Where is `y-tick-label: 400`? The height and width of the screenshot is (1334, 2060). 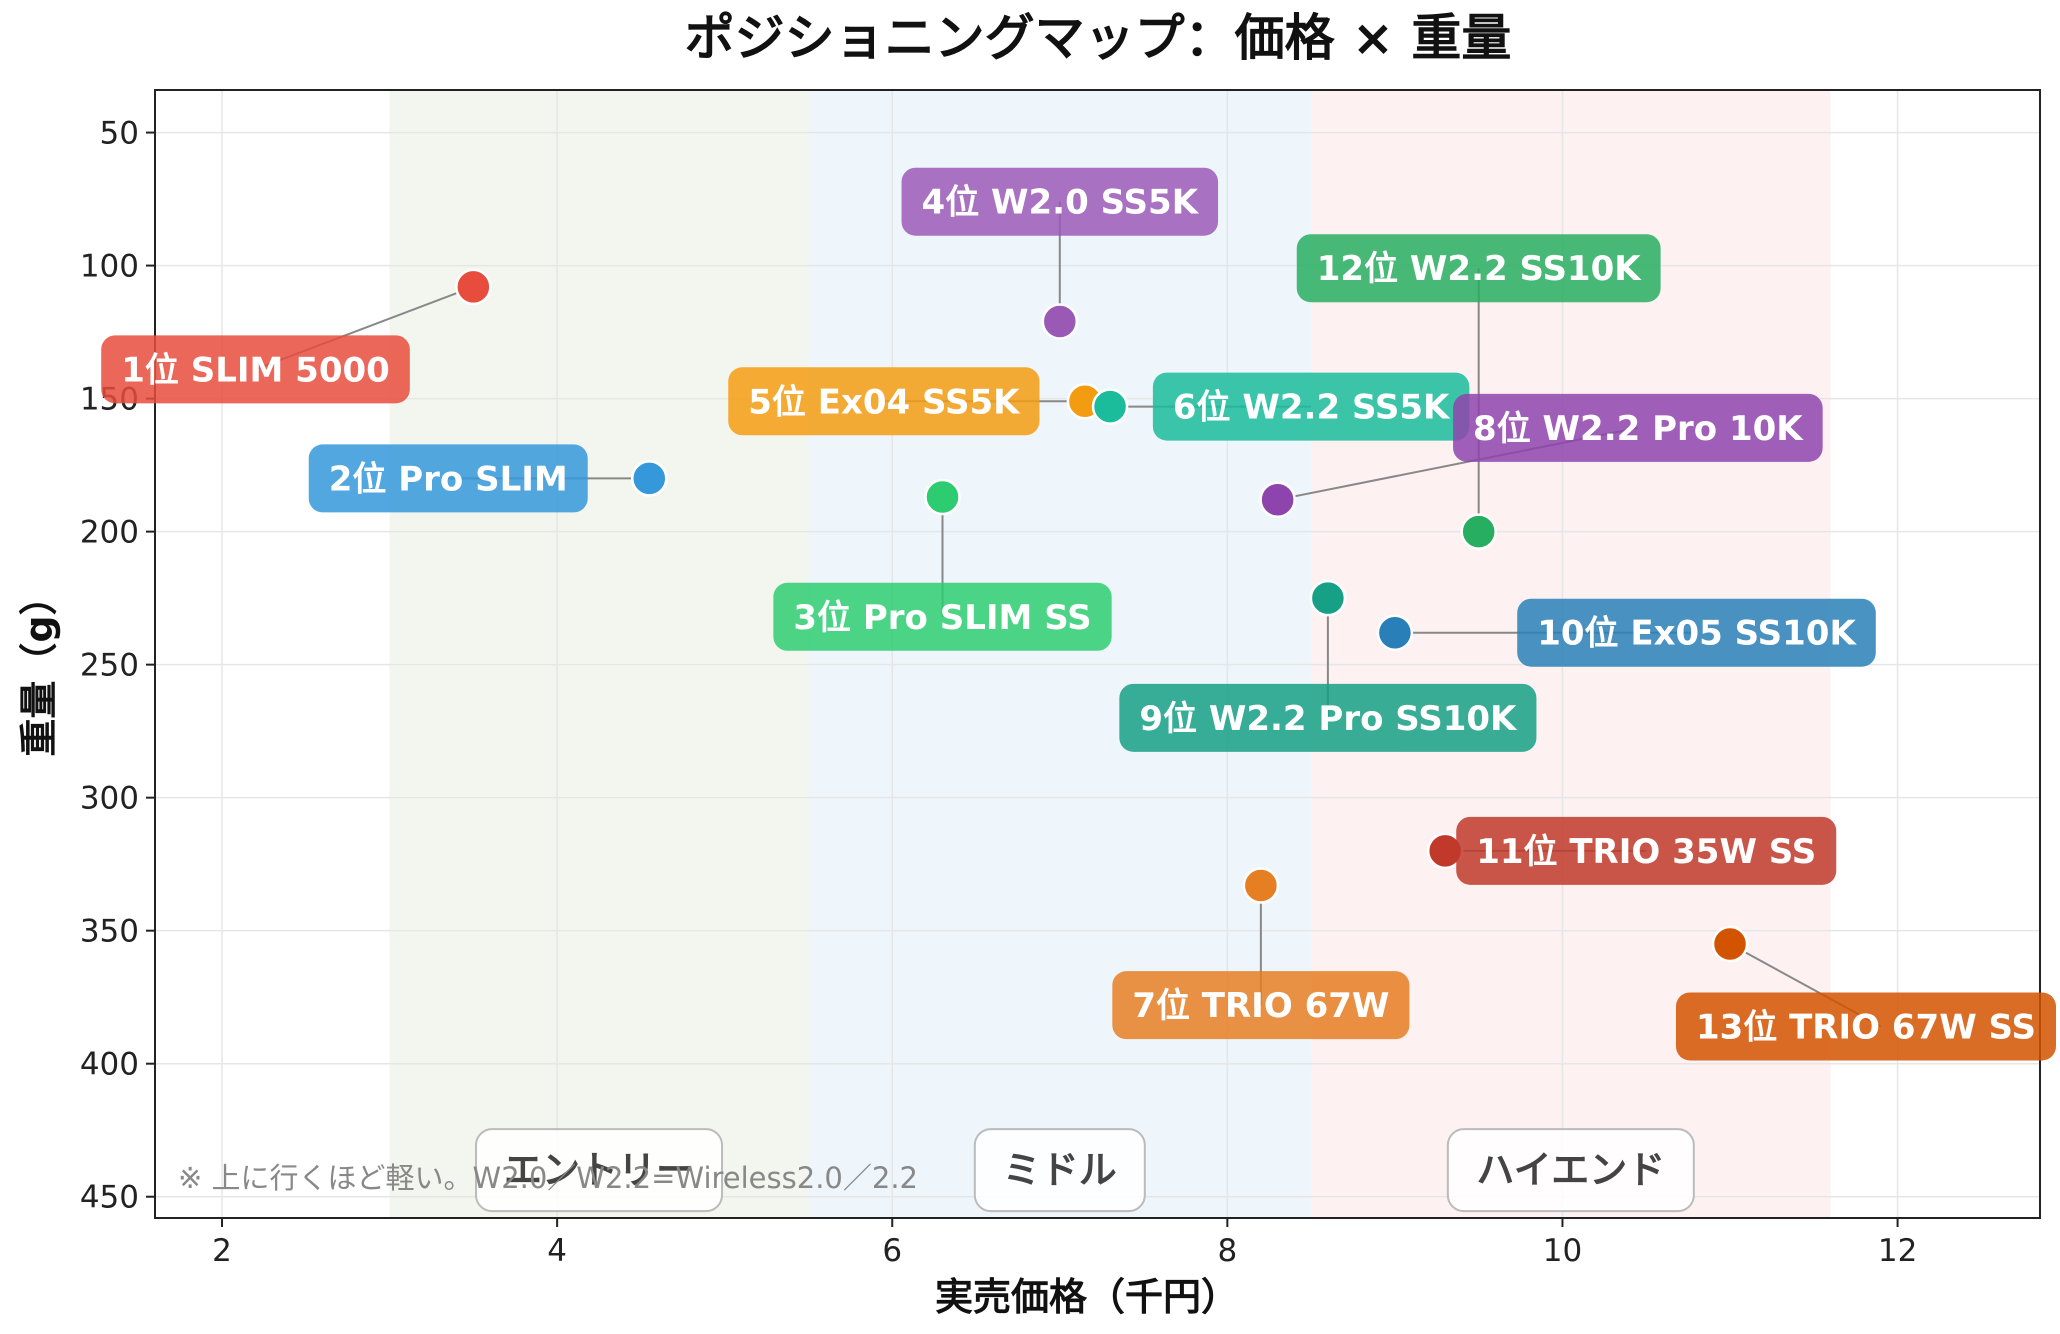
y-tick-label: 400 is located at coordinates (109, 1065).